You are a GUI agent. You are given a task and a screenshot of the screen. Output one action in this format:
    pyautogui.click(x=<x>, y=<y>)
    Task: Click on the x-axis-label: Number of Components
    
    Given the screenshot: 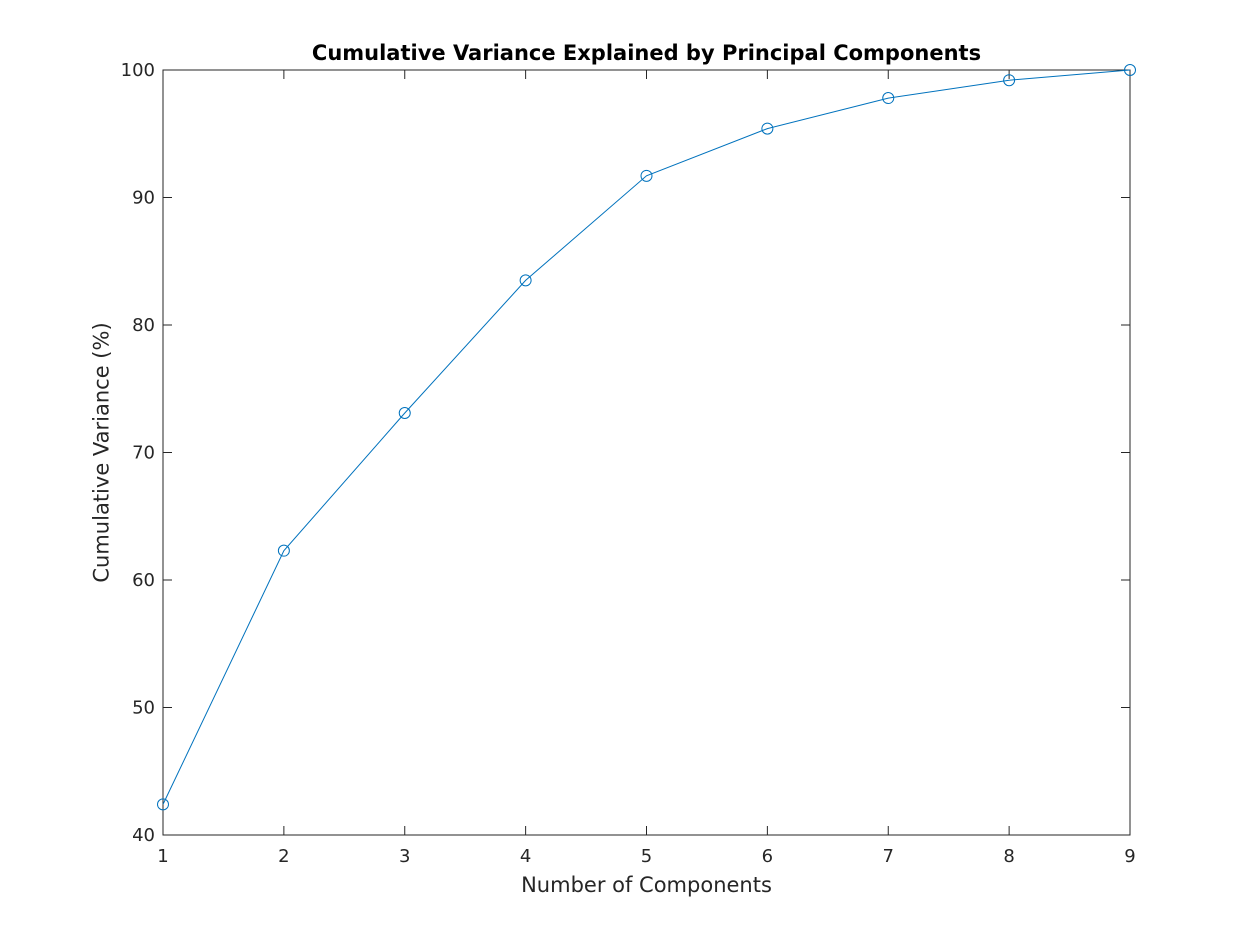 What is the action you would take?
    pyautogui.click(x=646, y=885)
    